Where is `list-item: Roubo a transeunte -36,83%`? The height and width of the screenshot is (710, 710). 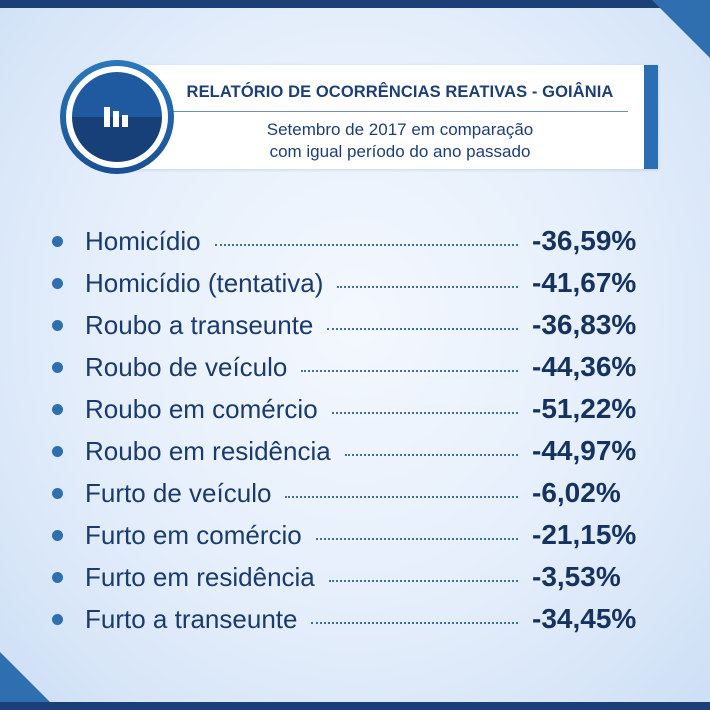 list-item: Roubo a transeunte -36,83% is located at coordinates (358, 325).